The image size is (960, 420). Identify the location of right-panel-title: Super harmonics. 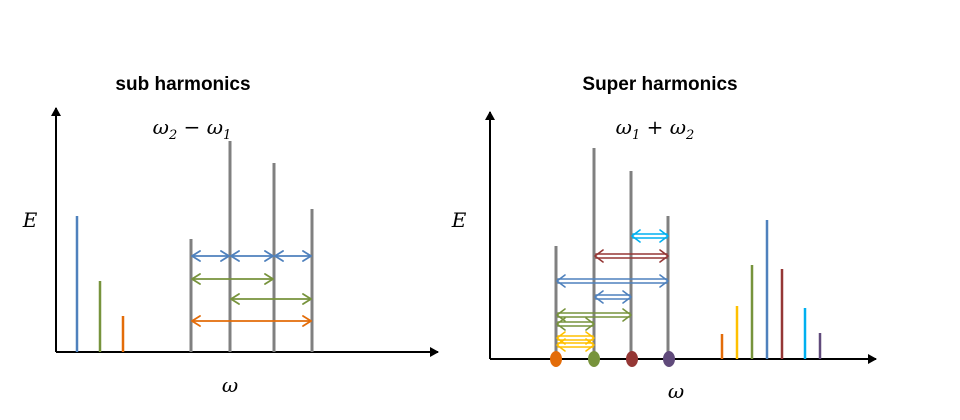
(659, 84).